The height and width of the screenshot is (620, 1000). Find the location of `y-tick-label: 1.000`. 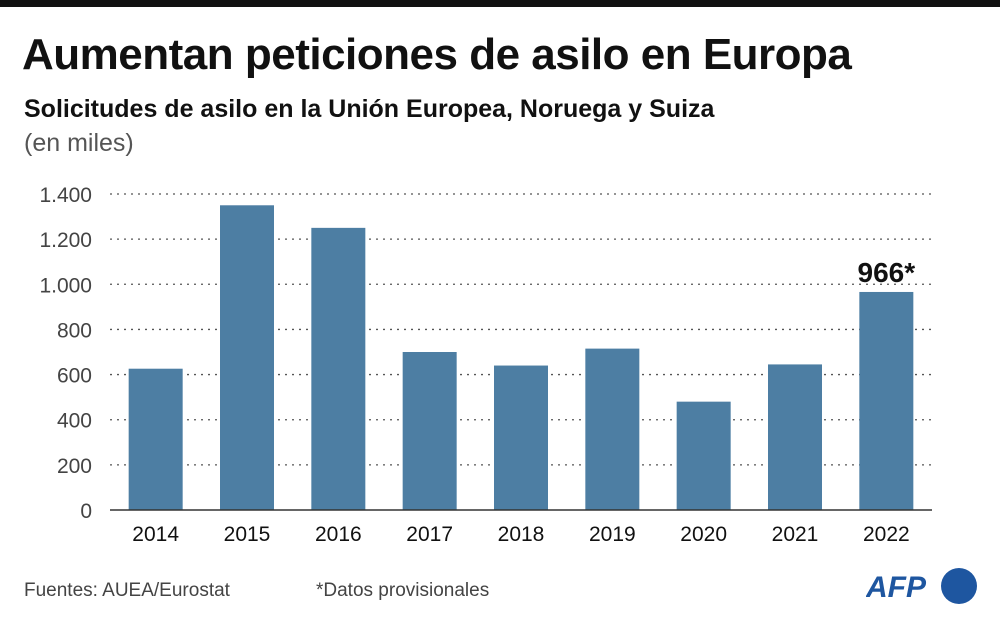

y-tick-label: 1.000 is located at coordinates (65, 285).